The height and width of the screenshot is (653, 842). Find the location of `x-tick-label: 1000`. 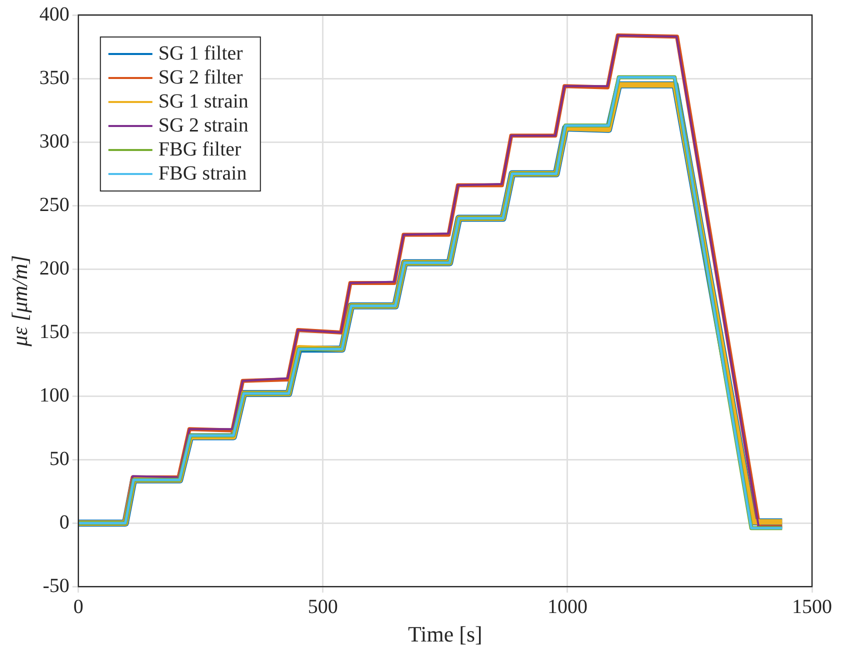

x-tick-label: 1000 is located at coordinates (567, 607).